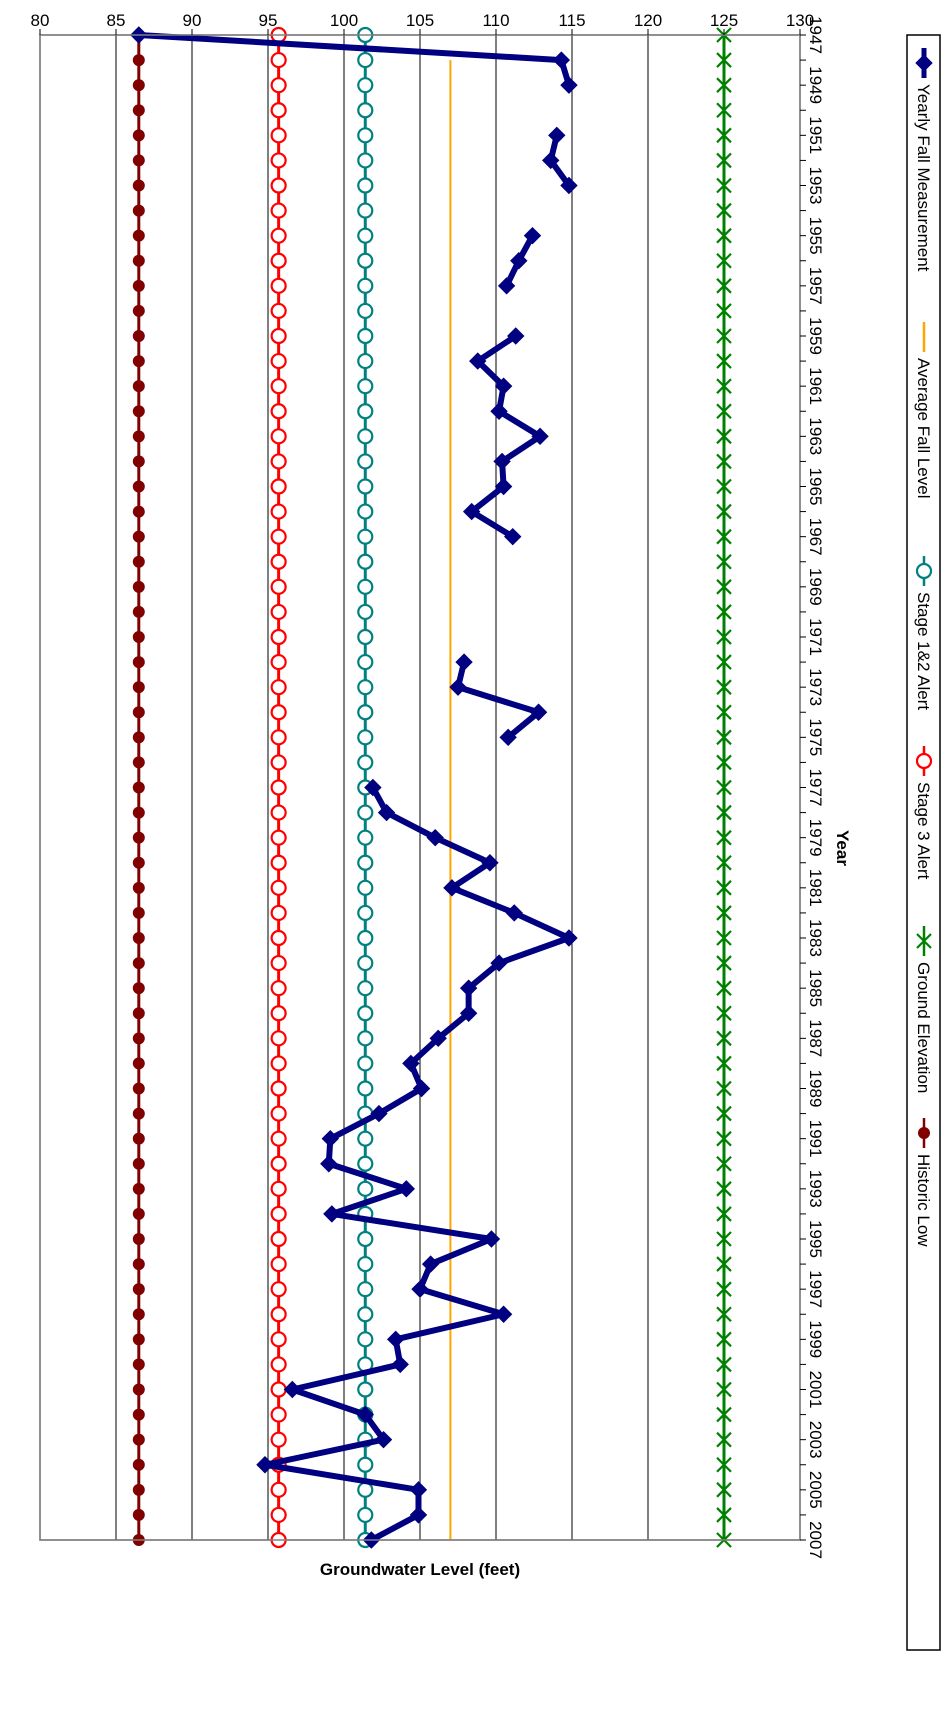 This screenshot has height=1710, width=945. What do you see at coordinates (815, 1390) in the screenshot?
I see `x-tick-label: 2001` at bounding box center [815, 1390].